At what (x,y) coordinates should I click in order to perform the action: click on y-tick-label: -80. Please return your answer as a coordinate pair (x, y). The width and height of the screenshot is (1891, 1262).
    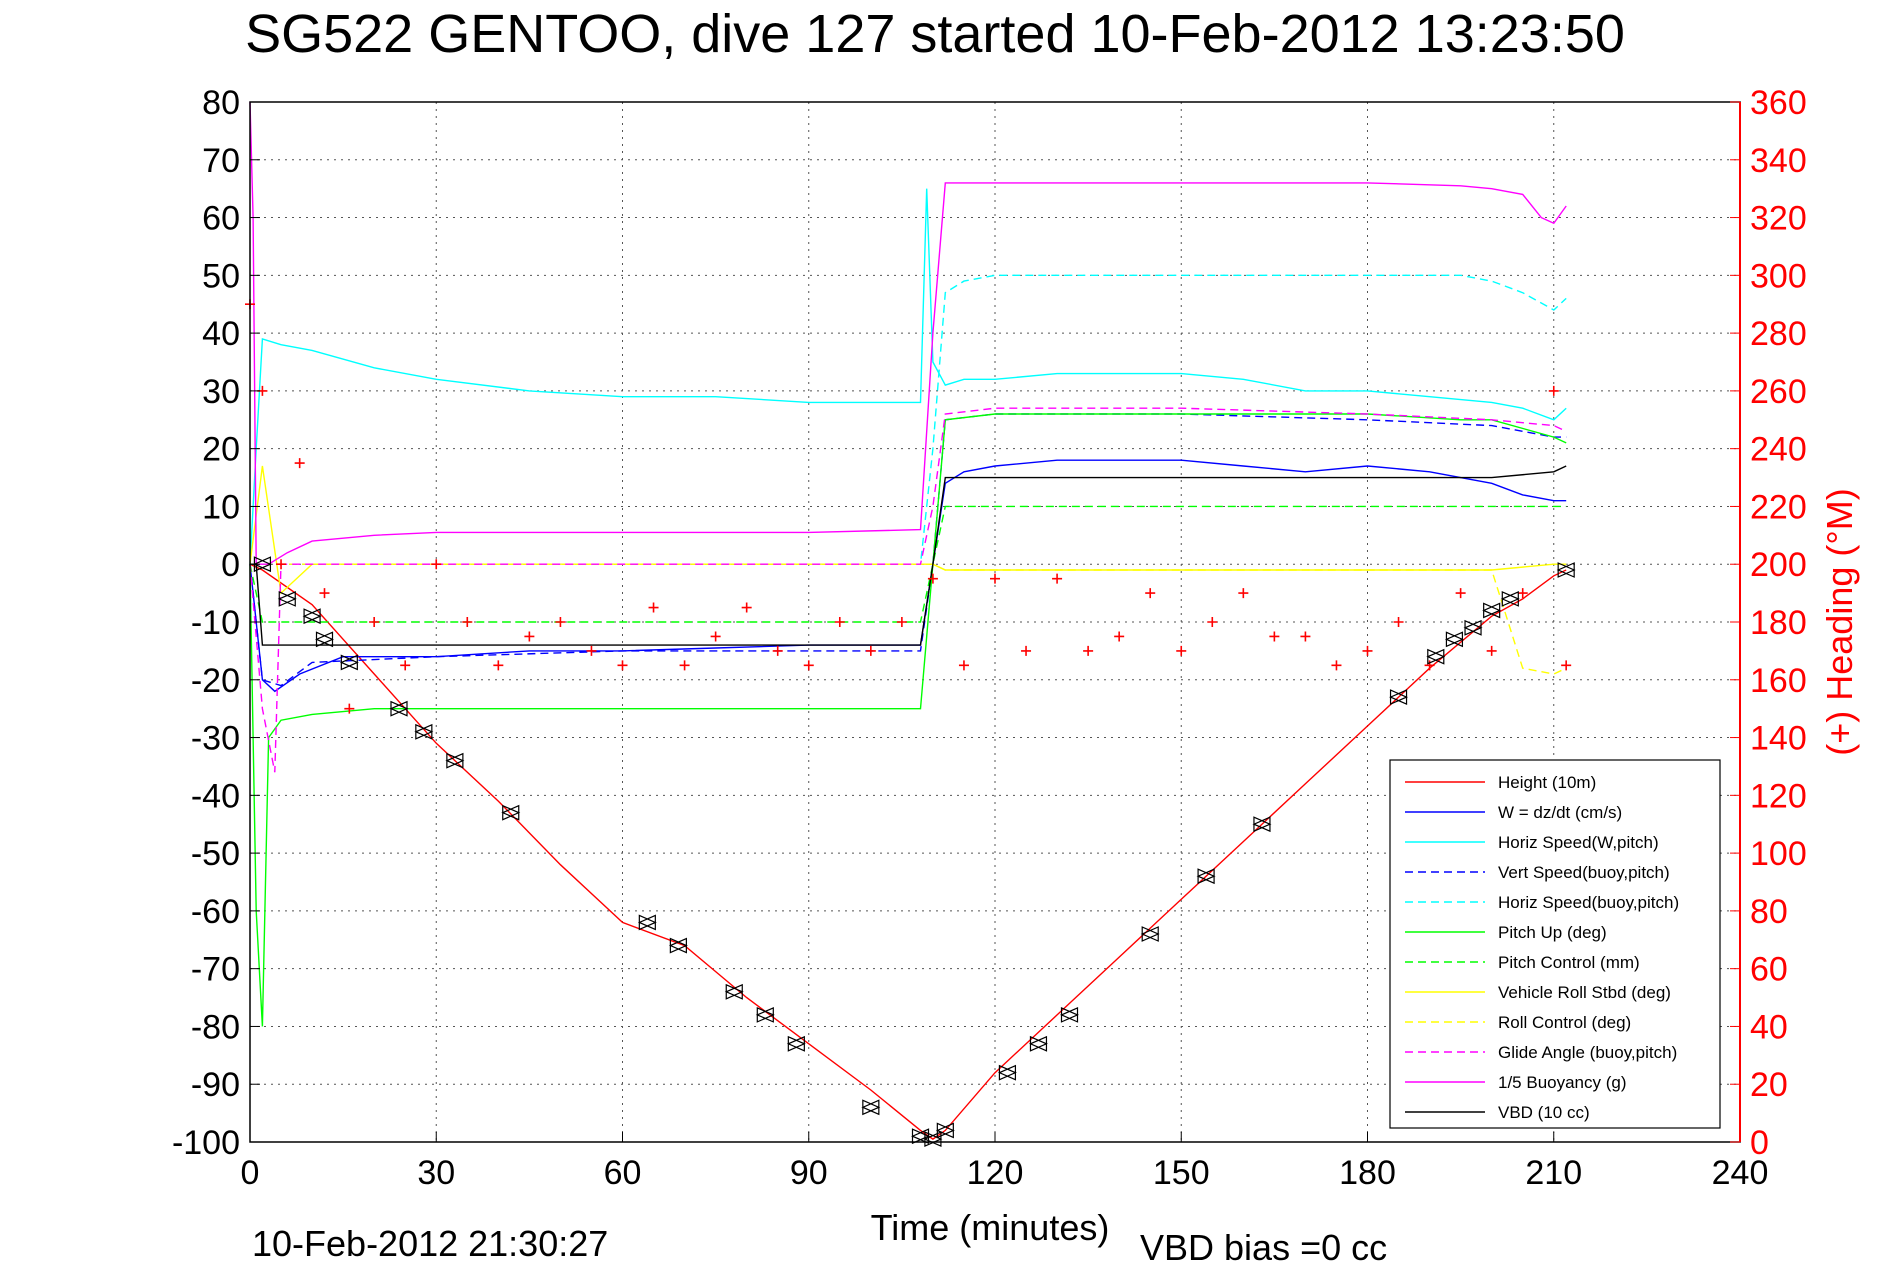
    Looking at the image, I should click on (215, 1027).